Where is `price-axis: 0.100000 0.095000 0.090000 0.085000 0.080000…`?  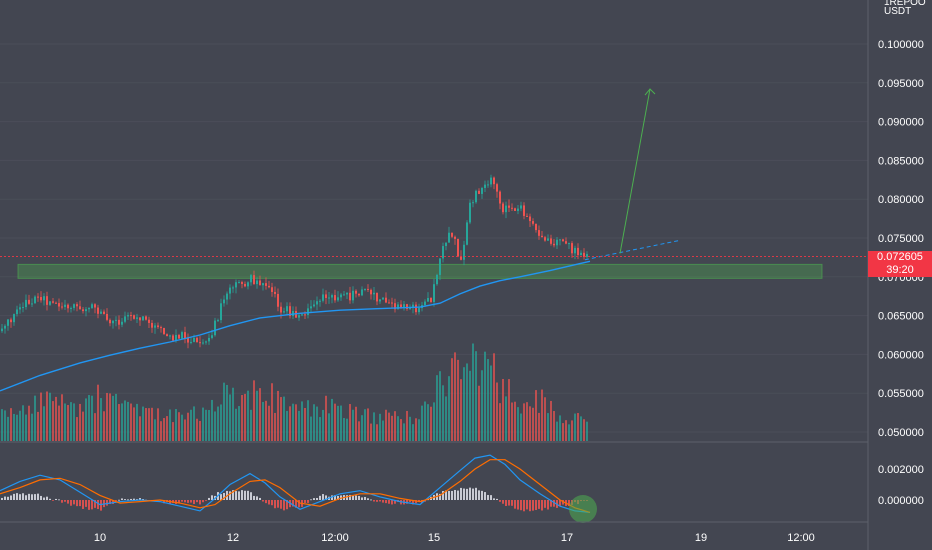
price-axis: 0.100000 0.095000 0.090000 0.085000 0.080000… is located at coordinates (901, 239).